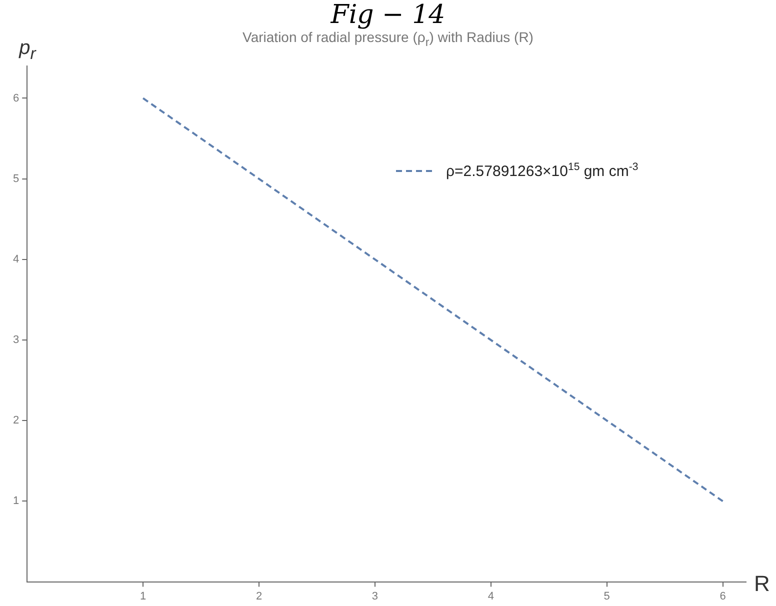 The height and width of the screenshot is (606, 776). Describe the element at coordinates (143, 596) in the screenshot. I see `x-tick-label: 1` at that location.